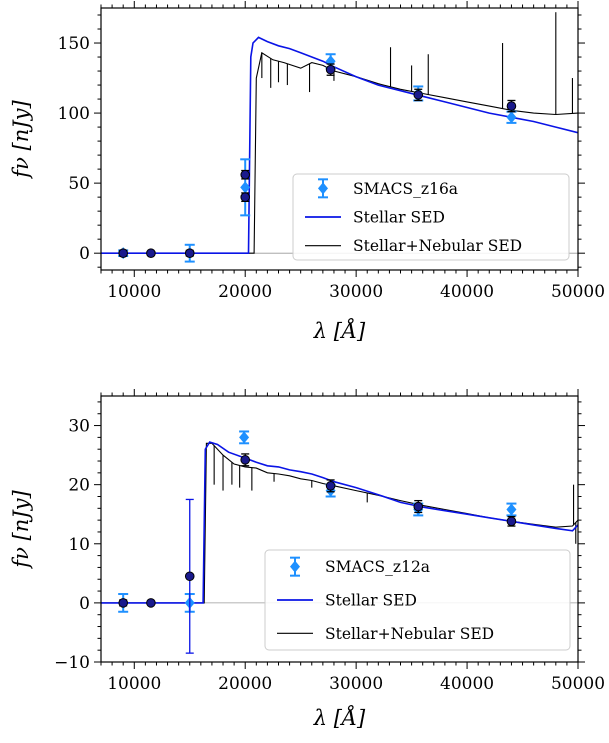  Describe the element at coordinates (377, 567) in the screenshot. I see `legend-label: SMACS_z12a` at that location.